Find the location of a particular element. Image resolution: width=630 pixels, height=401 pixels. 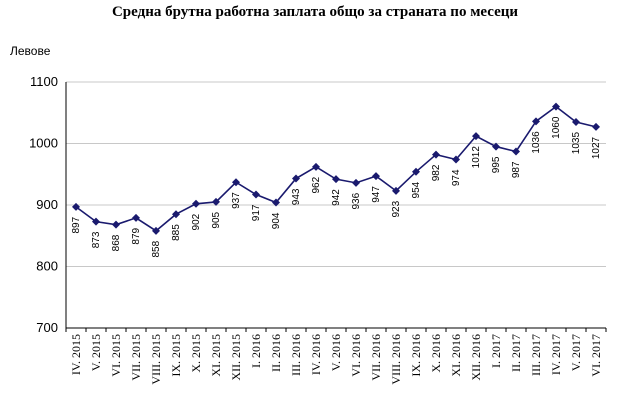

x-tick-label: V. 2015 is located at coordinates (96, 352).